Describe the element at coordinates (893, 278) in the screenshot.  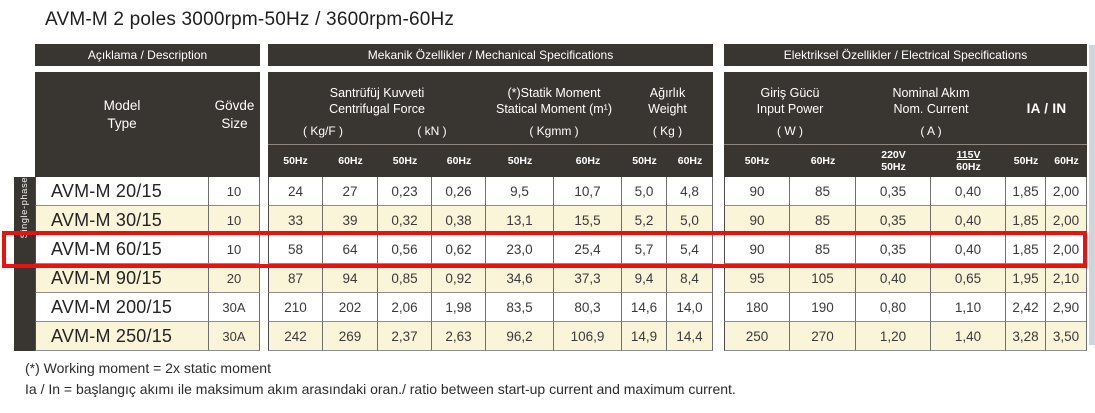
I see `current-220v-50hz-cell: 0,40` at that location.